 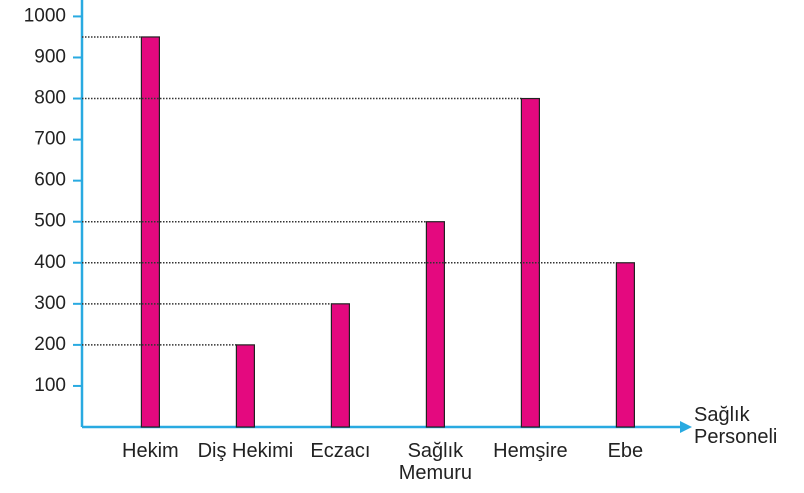 What do you see at coordinates (625, 451) in the screenshot?
I see `x-tick-label: Ebe` at bounding box center [625, 451].